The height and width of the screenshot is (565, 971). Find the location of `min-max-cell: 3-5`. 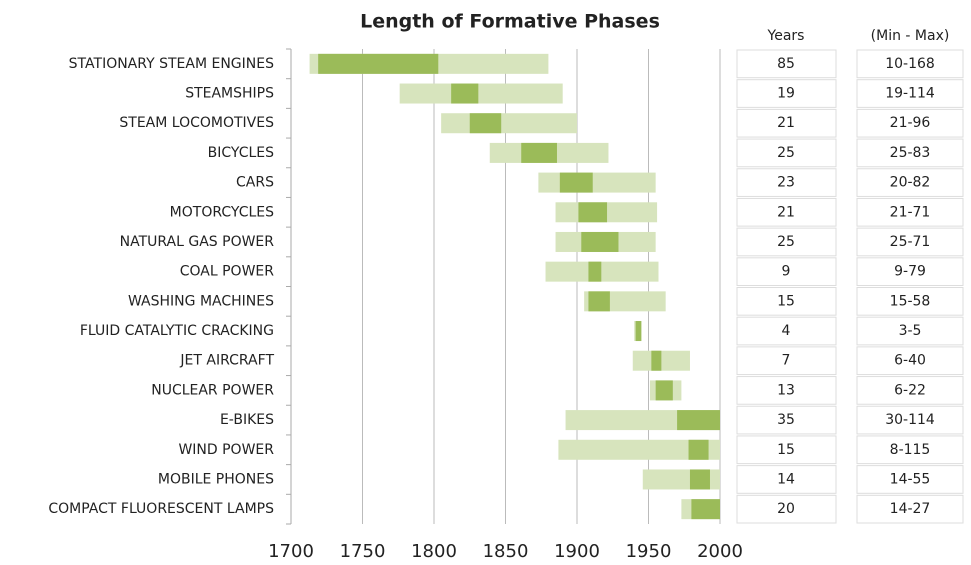

min-max-cell: 3-5 is located at coordinates (910, 331).